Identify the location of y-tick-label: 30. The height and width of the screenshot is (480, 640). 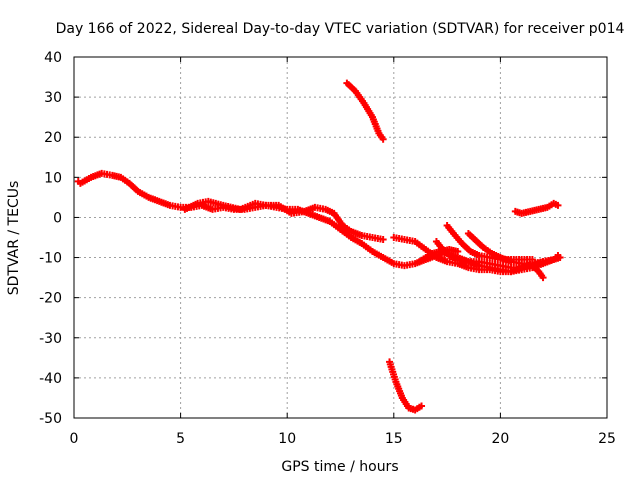
(53, 98).